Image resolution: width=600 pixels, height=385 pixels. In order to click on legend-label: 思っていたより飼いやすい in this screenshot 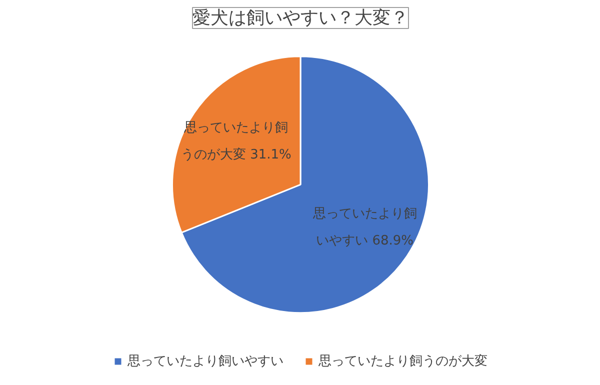, I will do `click(206, 361)`.